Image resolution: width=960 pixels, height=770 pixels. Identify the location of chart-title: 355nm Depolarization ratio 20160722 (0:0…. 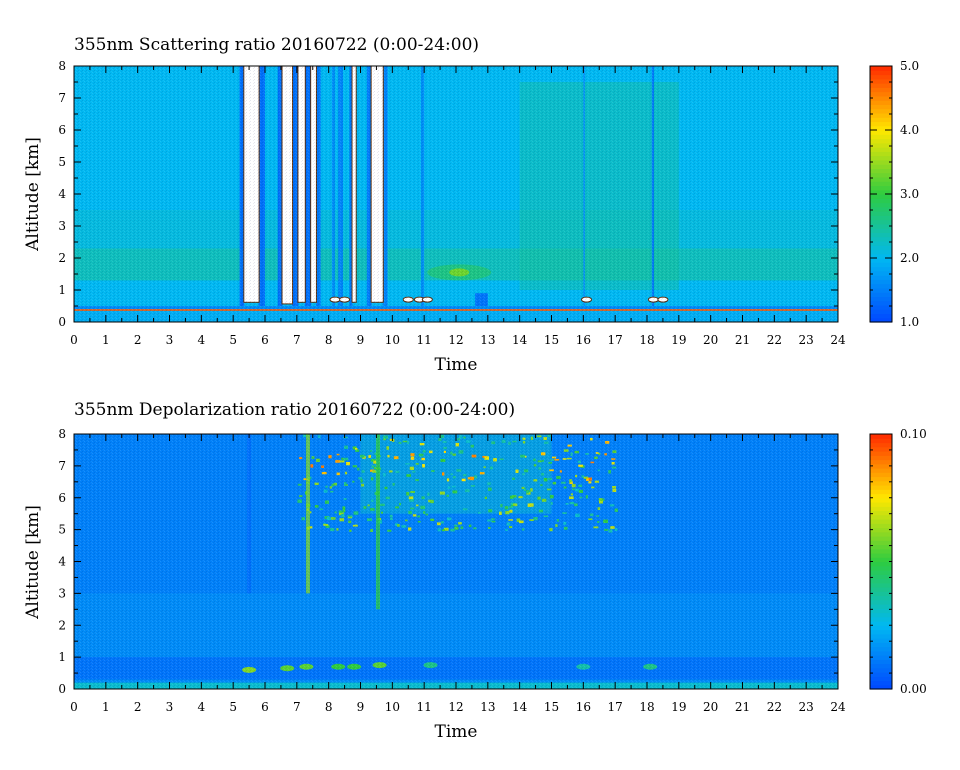
(294, 410).